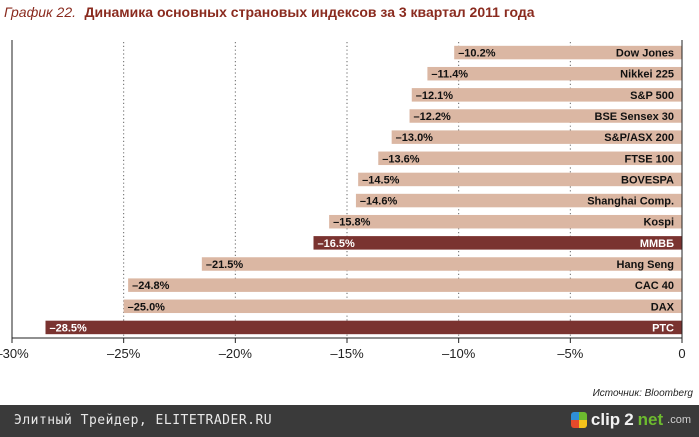 The width and height of the screenshot is (699, 437). I want to click on x-tick-label-3: –15%, so click(347, 353).